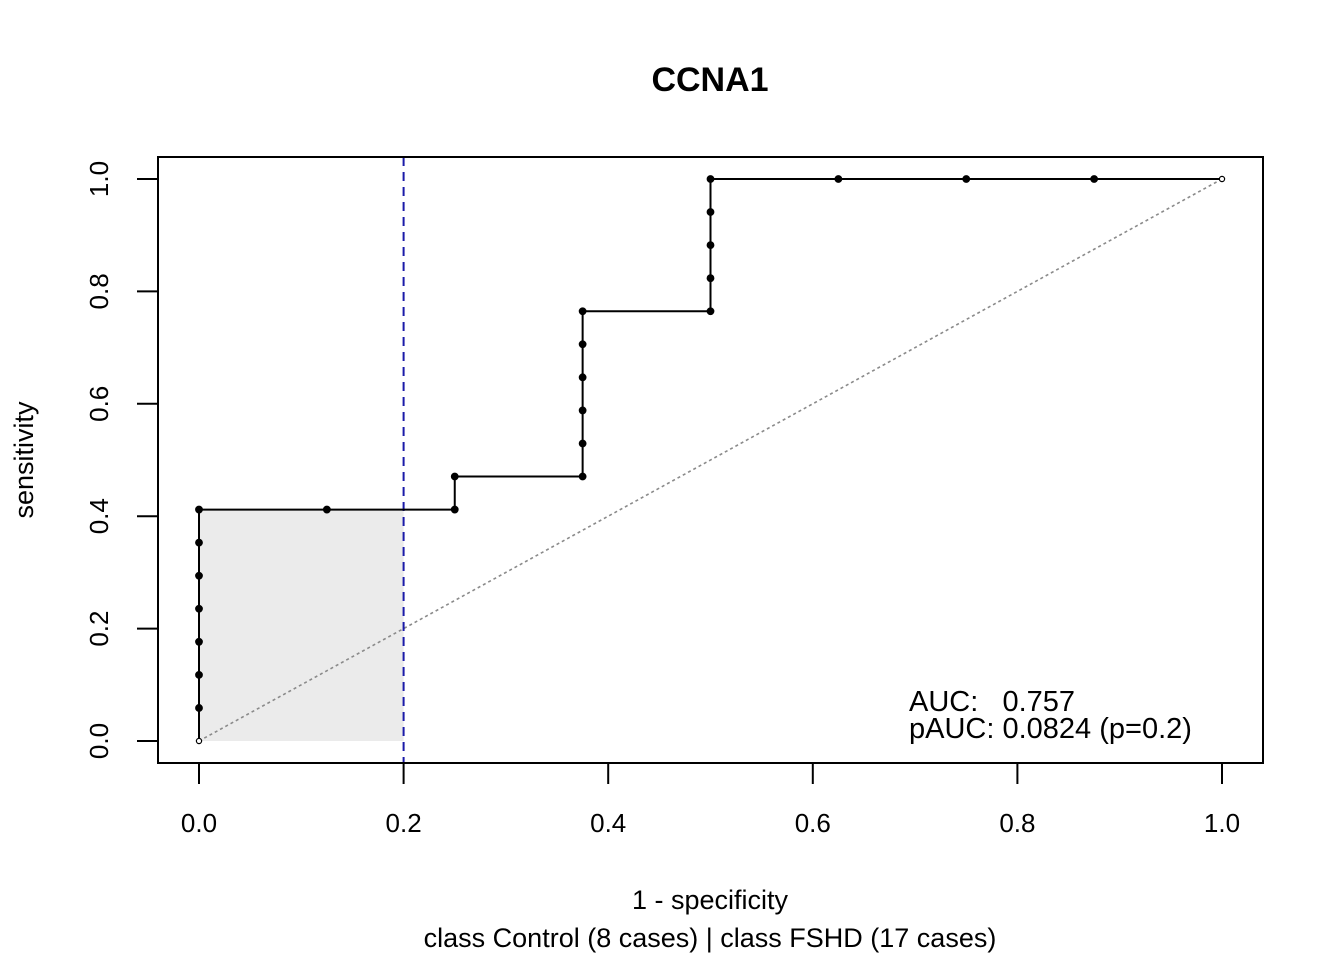 Image resolution: width=1344 pixels, height=960 pixels. I want to click on partial-auc-region, so click(301, 625).